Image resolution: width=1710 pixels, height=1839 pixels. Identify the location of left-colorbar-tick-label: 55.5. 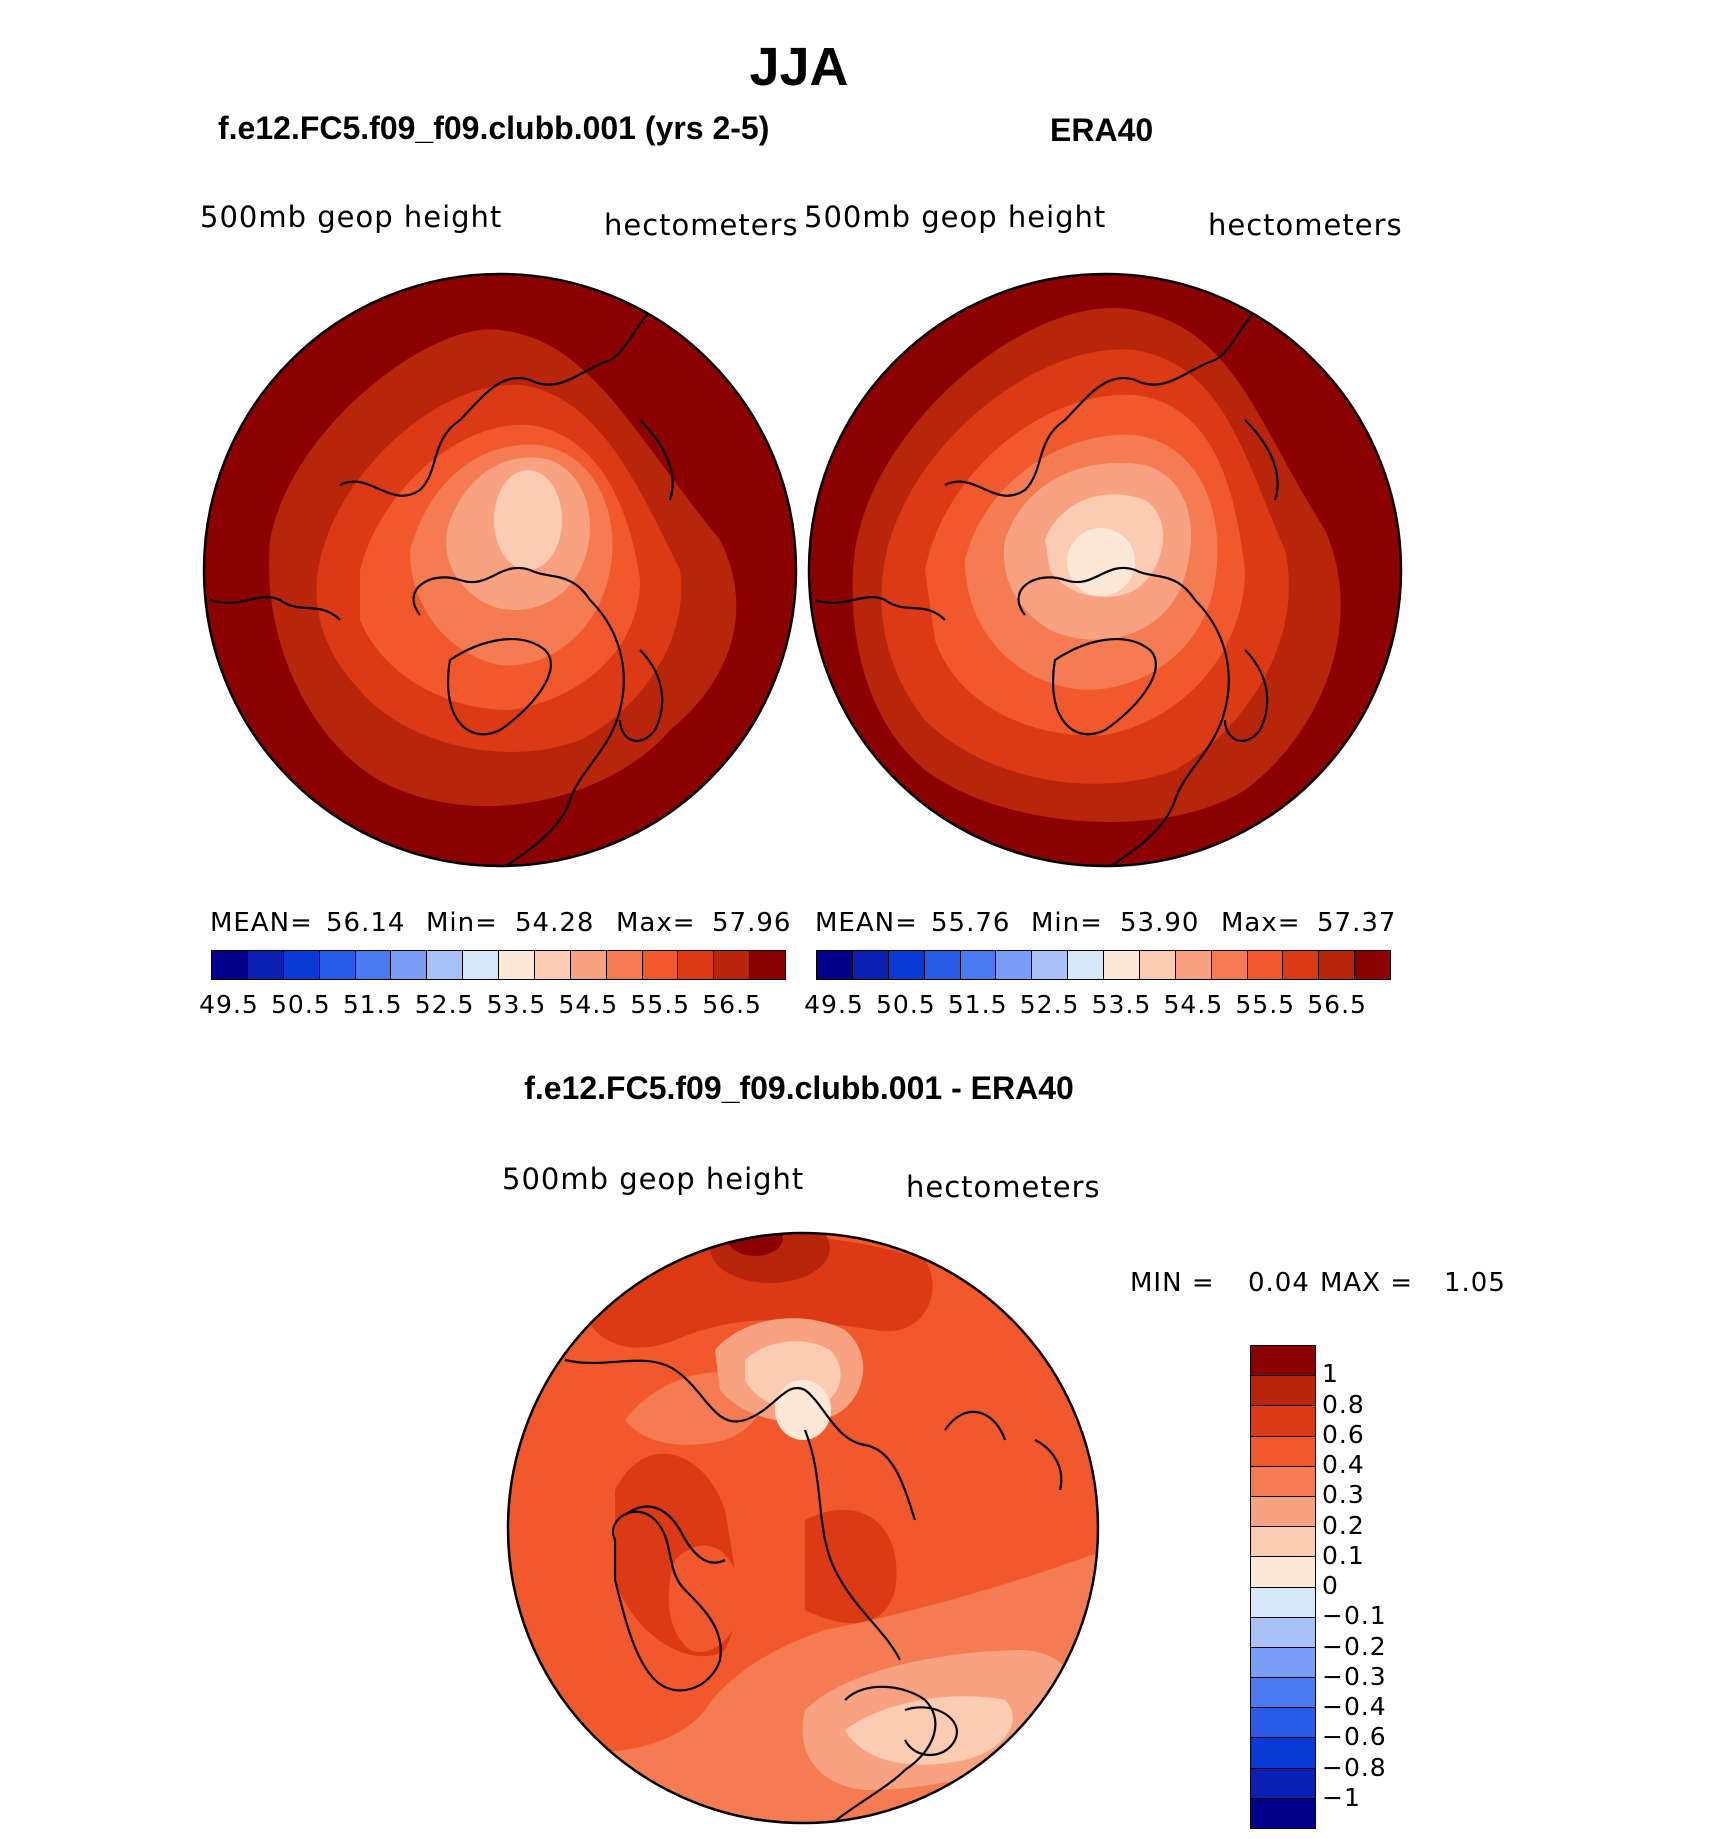
(660, 1004).